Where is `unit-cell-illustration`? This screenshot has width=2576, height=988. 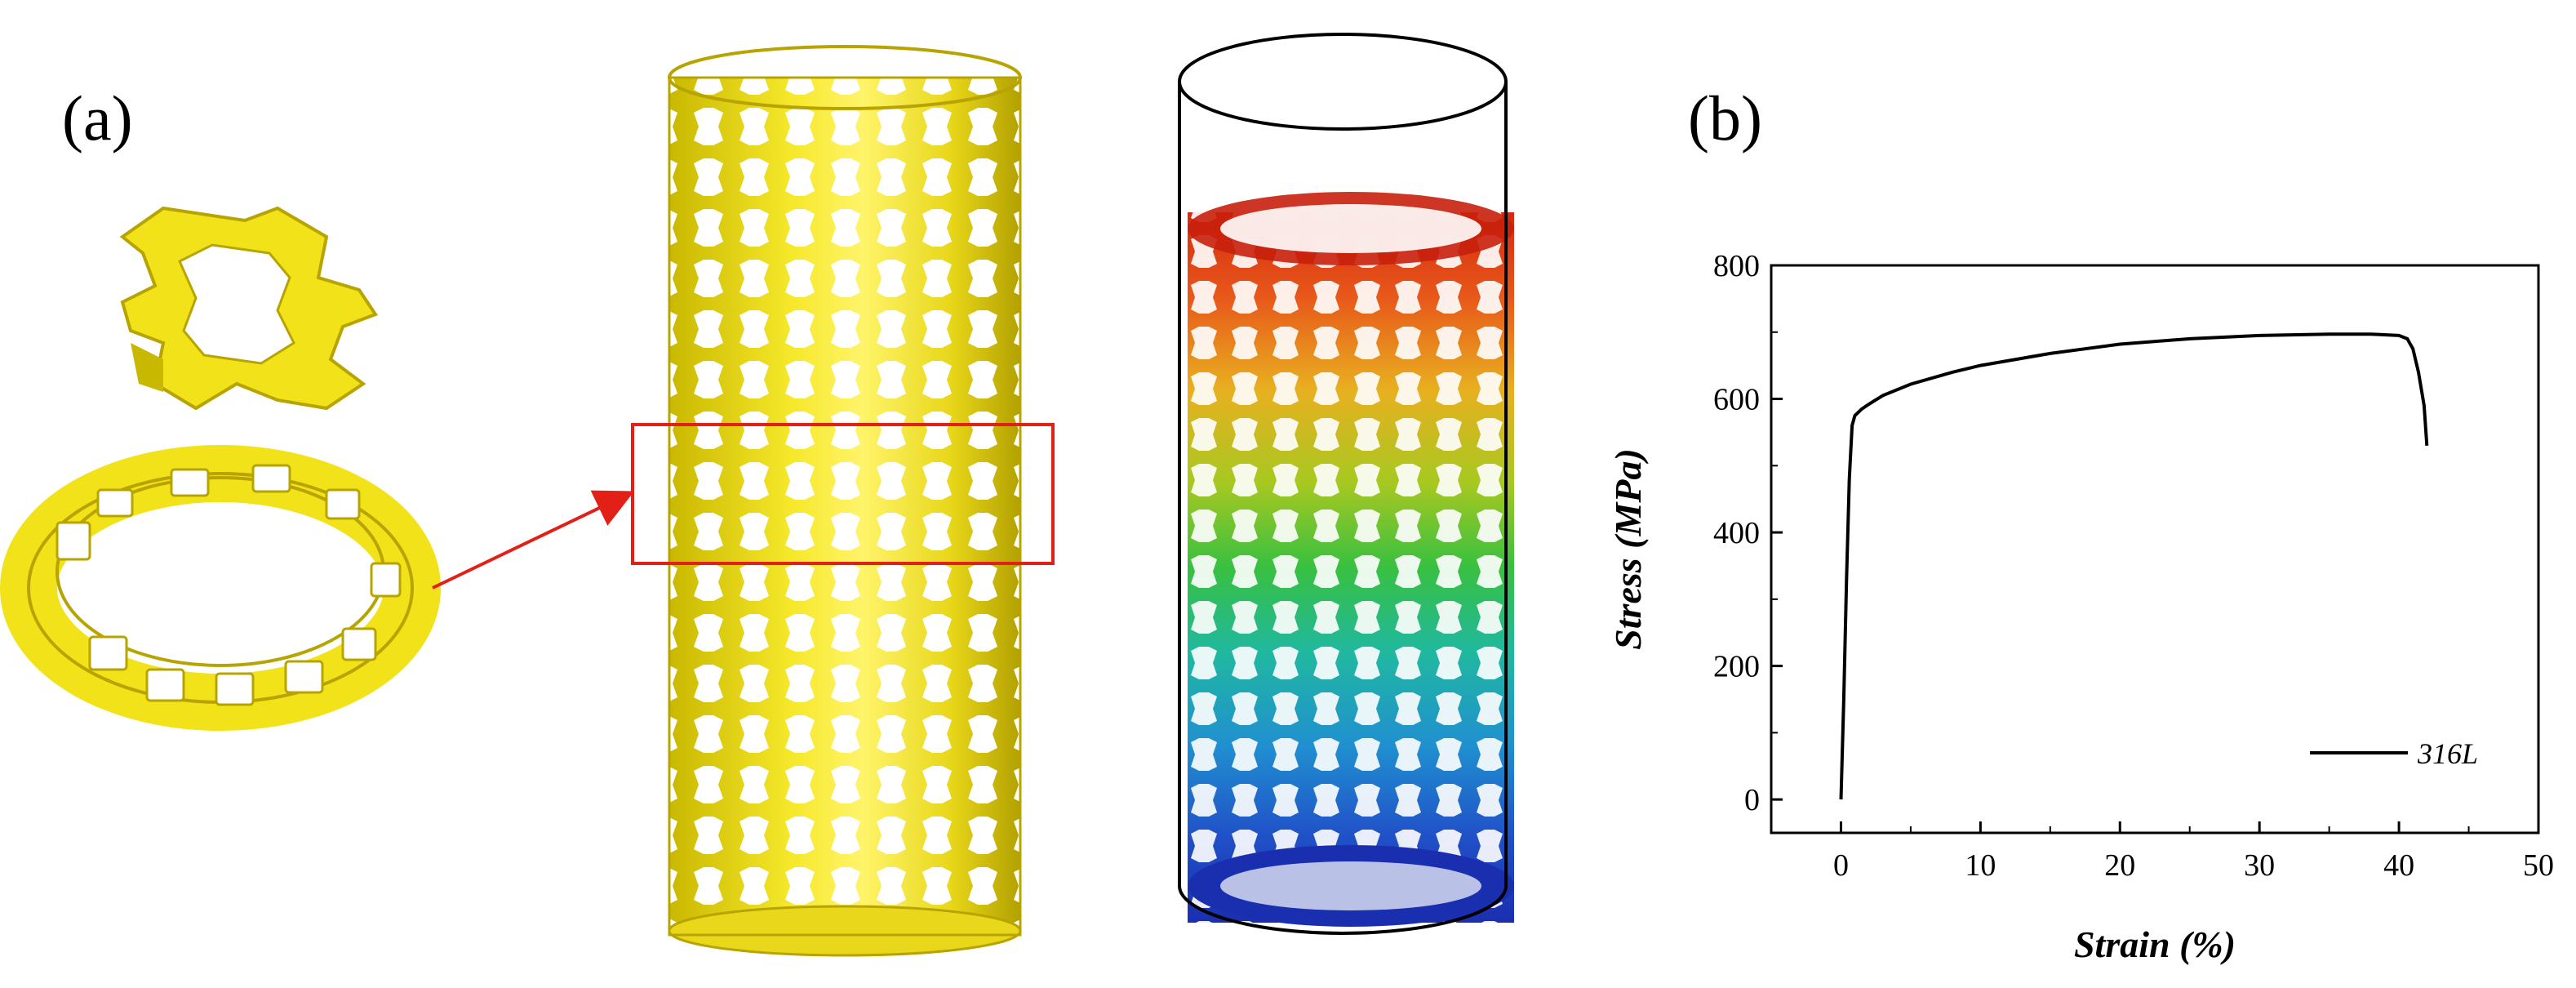 unit-cell-illustration is located at coordinates (249, 308).